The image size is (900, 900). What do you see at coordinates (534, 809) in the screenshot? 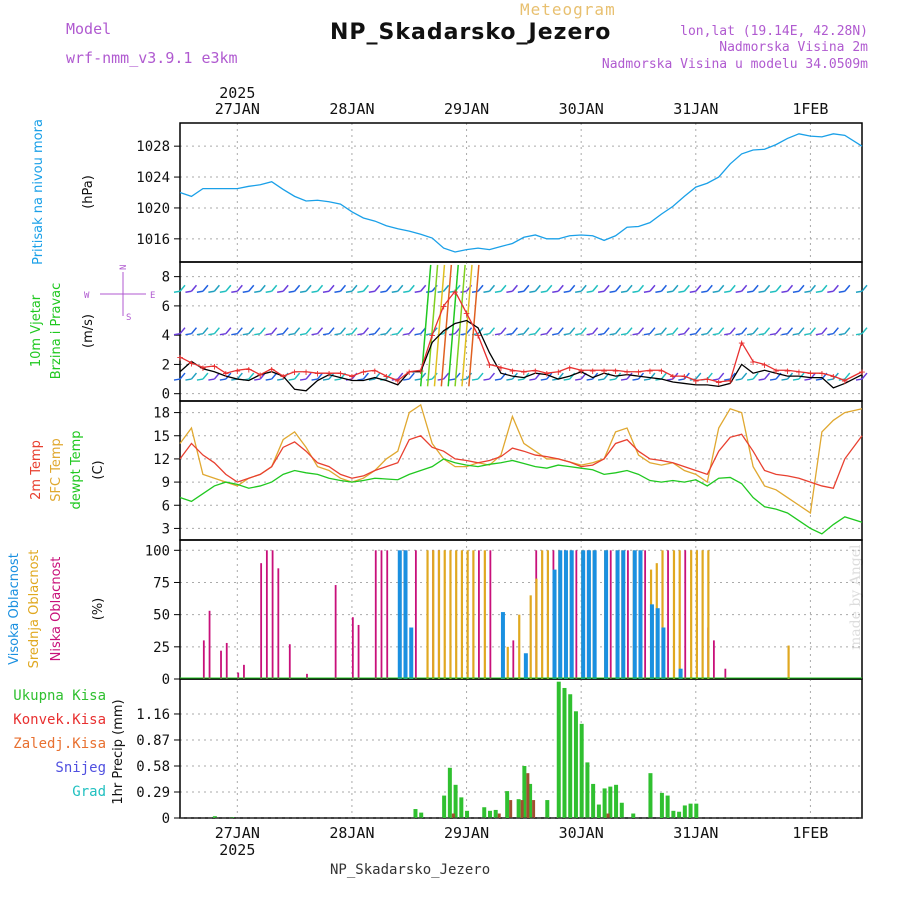
I see `precip-bar-conv` at bounding box center [534, 809].